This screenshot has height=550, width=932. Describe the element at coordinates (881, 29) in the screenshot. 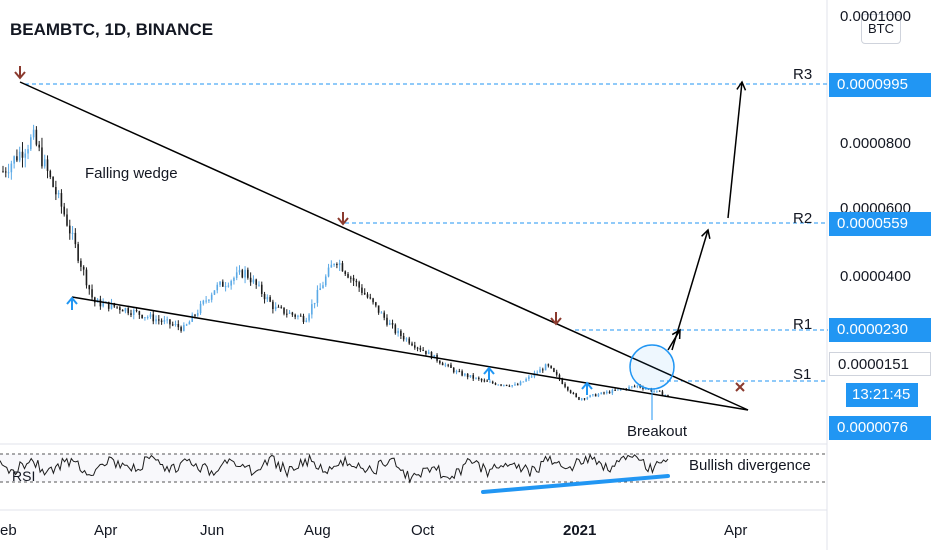

I see `currency-button: BTC` at that location.